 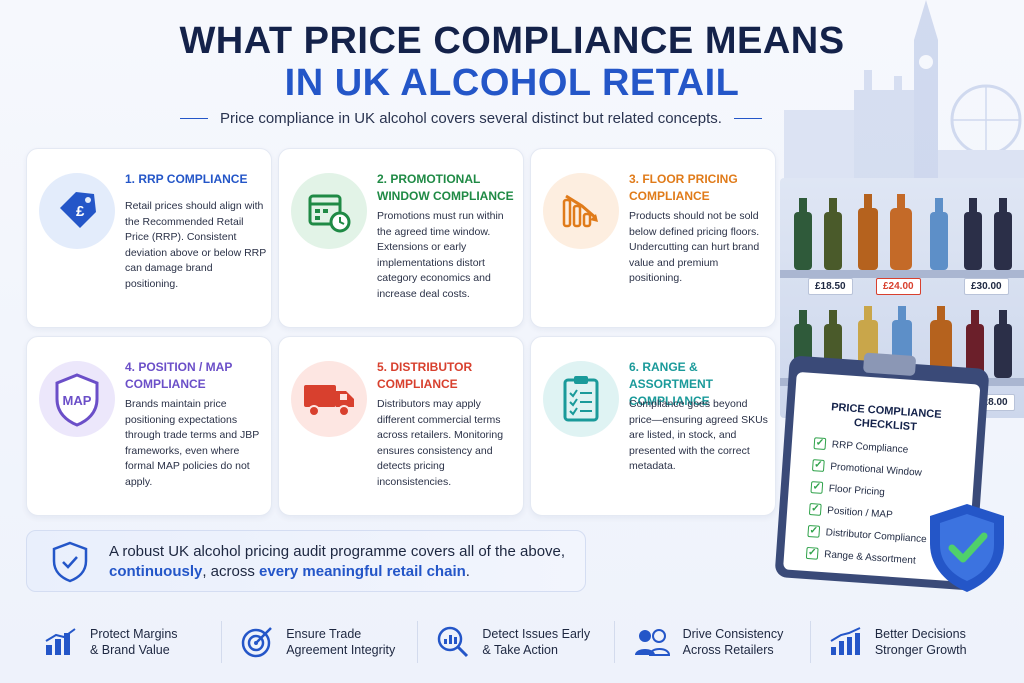 What do you see at coordinates (520, 650) in the screenshot?
I see `benefit-line2: & Take Action` at bounding box center [520, 650].